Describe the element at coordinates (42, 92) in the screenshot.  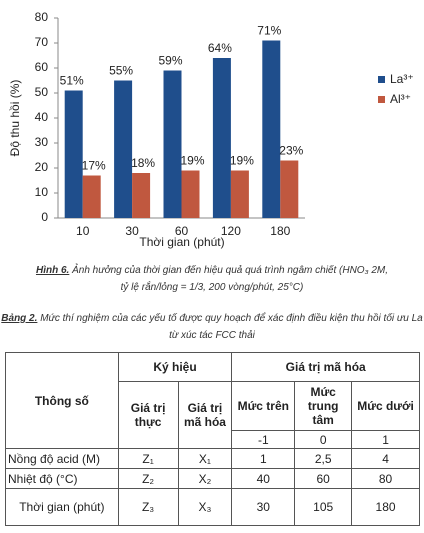
I see `y-tick-label: 50` at that location.